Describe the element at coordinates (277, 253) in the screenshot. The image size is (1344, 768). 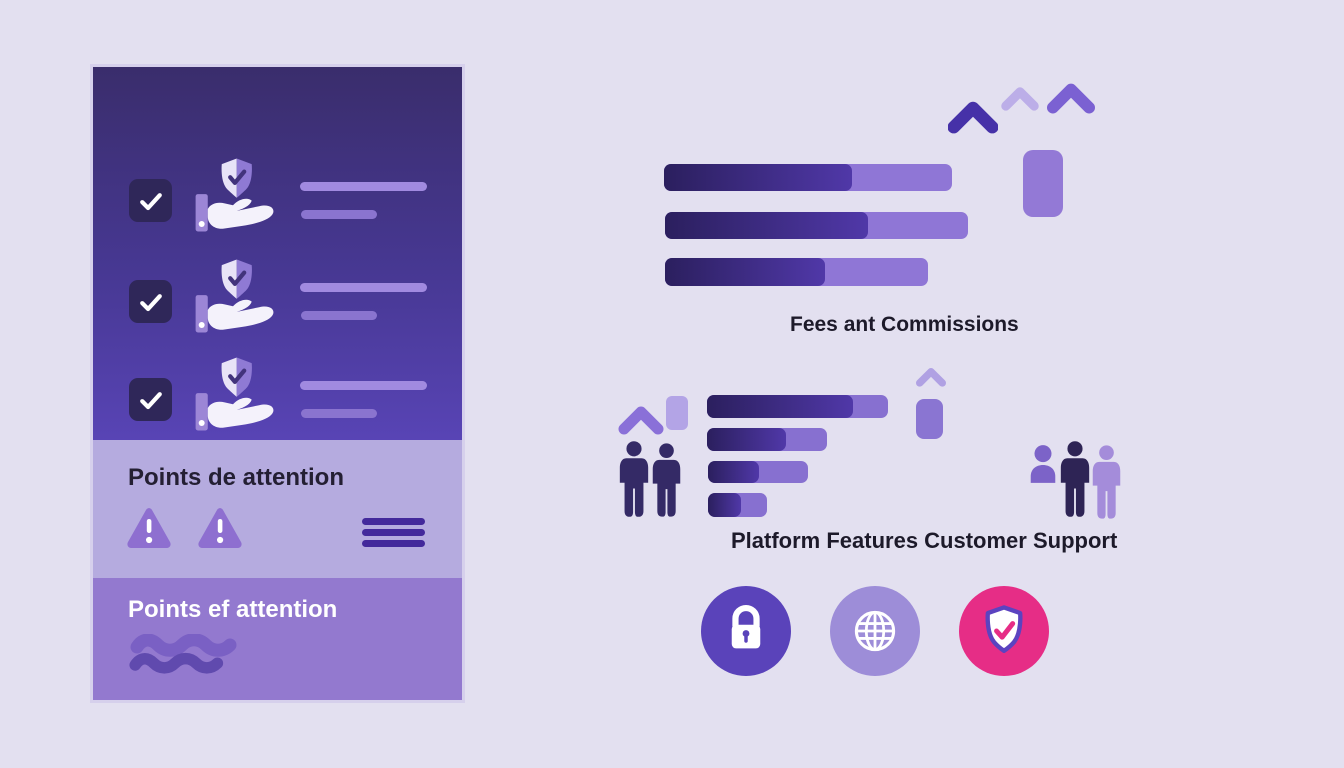
I see `checklist-section` at that location.